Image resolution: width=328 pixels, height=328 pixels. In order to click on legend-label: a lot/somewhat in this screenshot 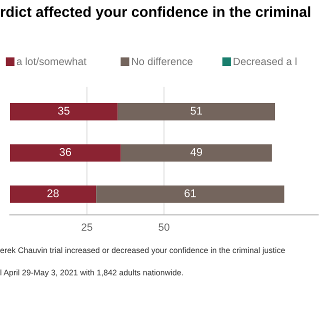, I will do `click(51, 61)`.